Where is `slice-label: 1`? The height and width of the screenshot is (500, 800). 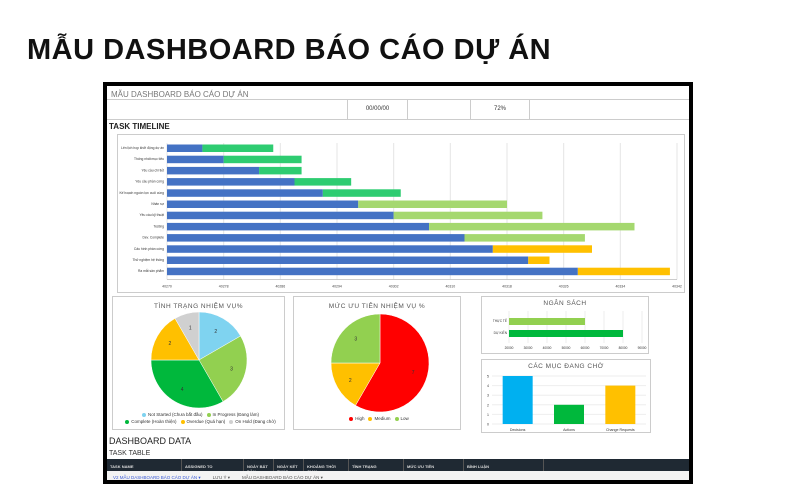 slice-label: 1 is located at coordinates (190, 329).